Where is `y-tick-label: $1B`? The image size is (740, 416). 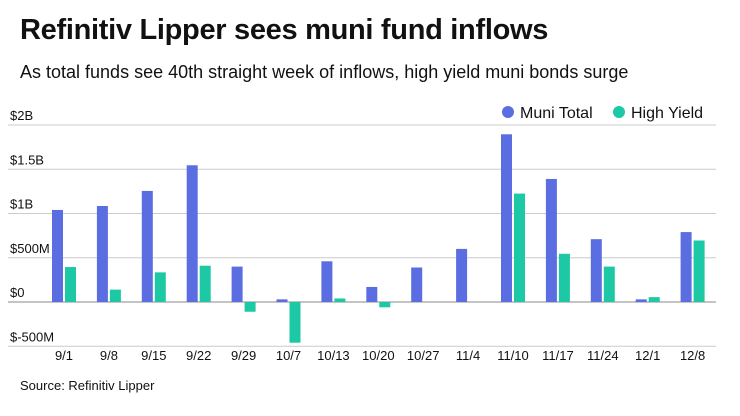
y-tick-label: $1B is located at coordinates (21, 204).